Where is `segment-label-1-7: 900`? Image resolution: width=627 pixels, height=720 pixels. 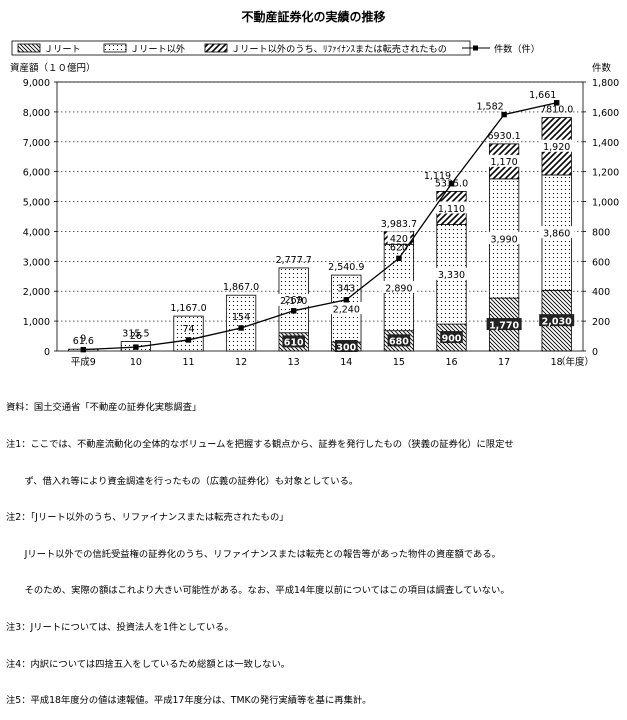 segment-label-1-7: 900 is located at coordinates (452, 338).